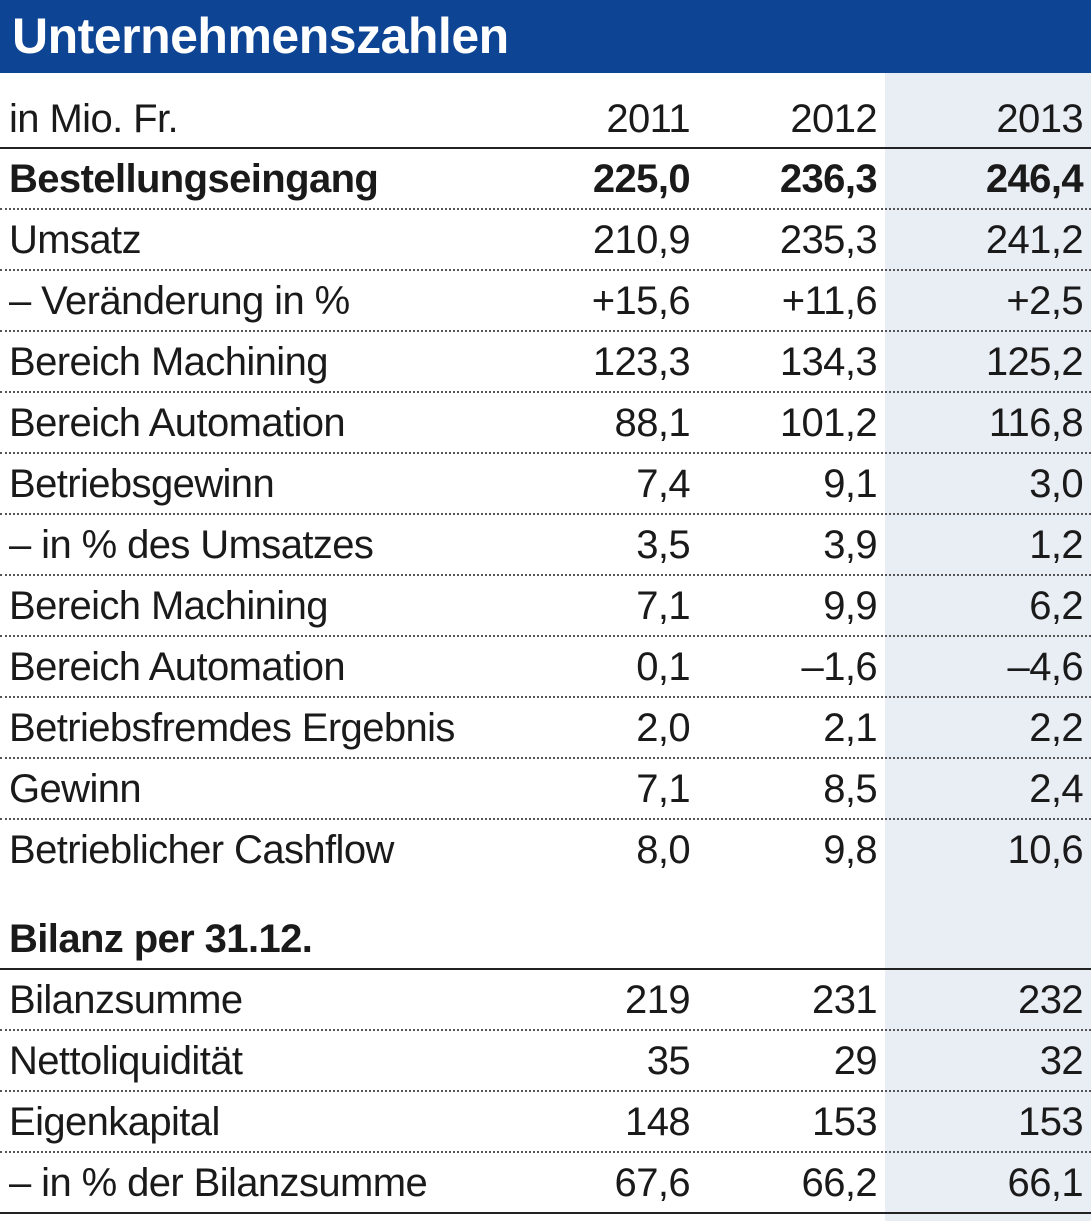  Describe the element at coordinates (641, 179) in the screenshot. I see `value-2011: 225,0` at that location.